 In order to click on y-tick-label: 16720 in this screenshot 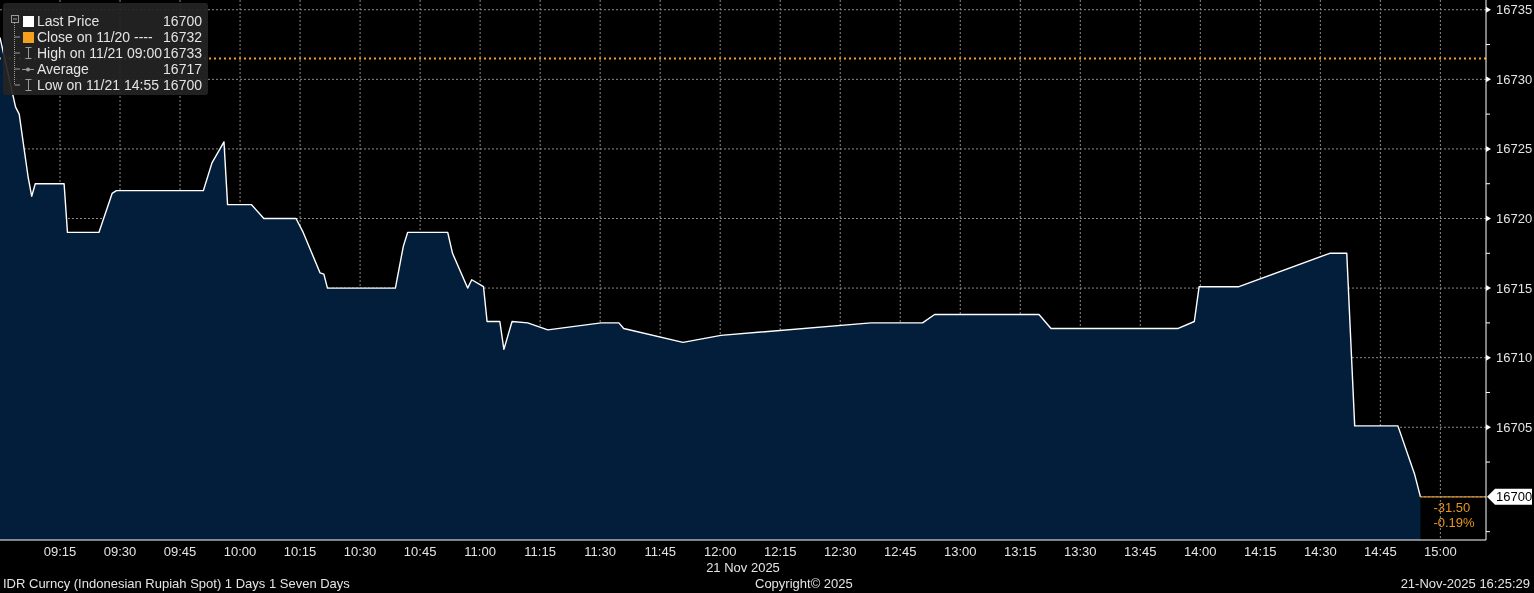, I will do `click(1514, 219)`.